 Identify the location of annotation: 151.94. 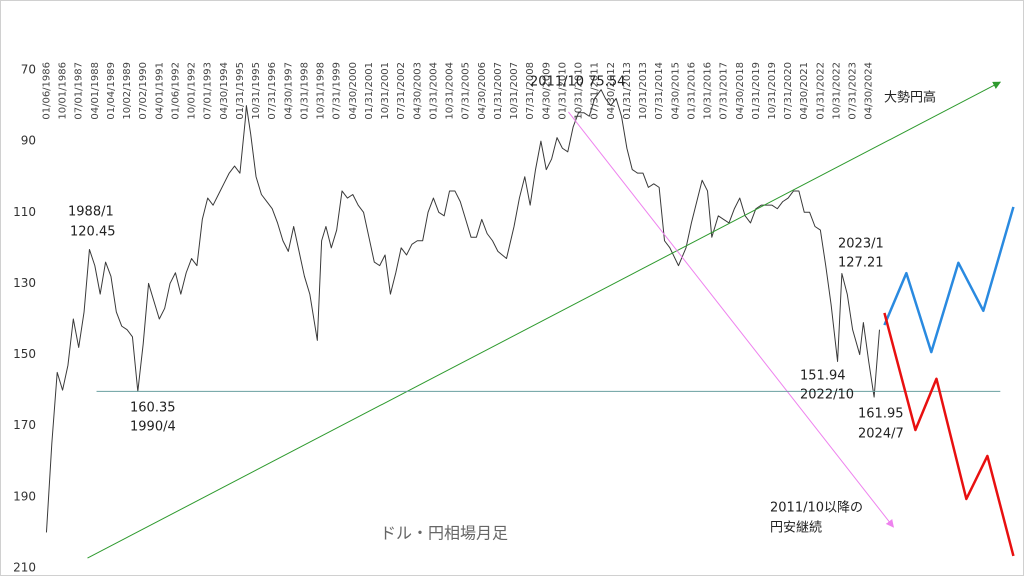
(823, 376).